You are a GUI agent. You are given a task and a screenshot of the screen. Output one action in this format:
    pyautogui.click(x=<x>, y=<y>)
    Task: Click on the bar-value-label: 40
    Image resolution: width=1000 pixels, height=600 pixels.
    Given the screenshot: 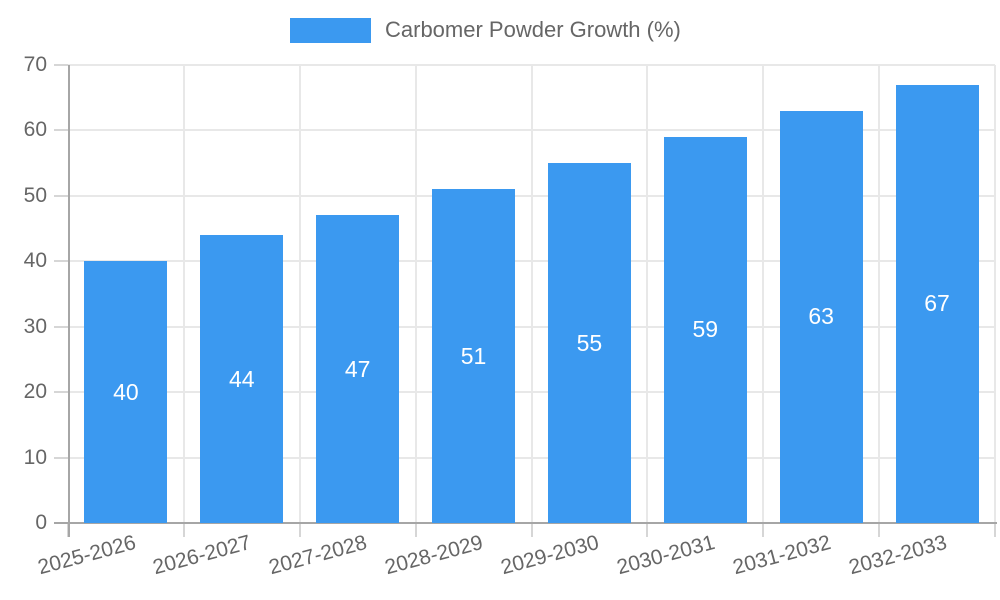 What is the action you would take?
    pyautogui.click(x=126, y=391)
    